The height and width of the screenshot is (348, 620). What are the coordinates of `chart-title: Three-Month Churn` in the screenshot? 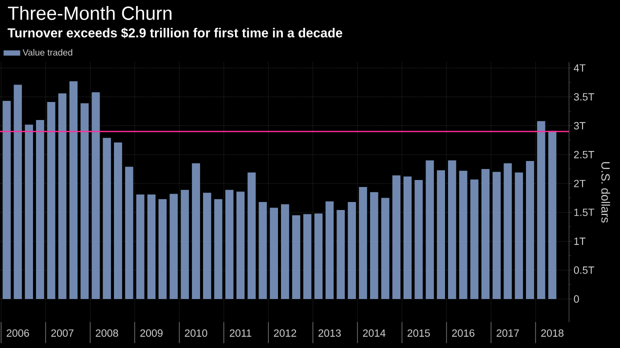 It's located at (90, 13).